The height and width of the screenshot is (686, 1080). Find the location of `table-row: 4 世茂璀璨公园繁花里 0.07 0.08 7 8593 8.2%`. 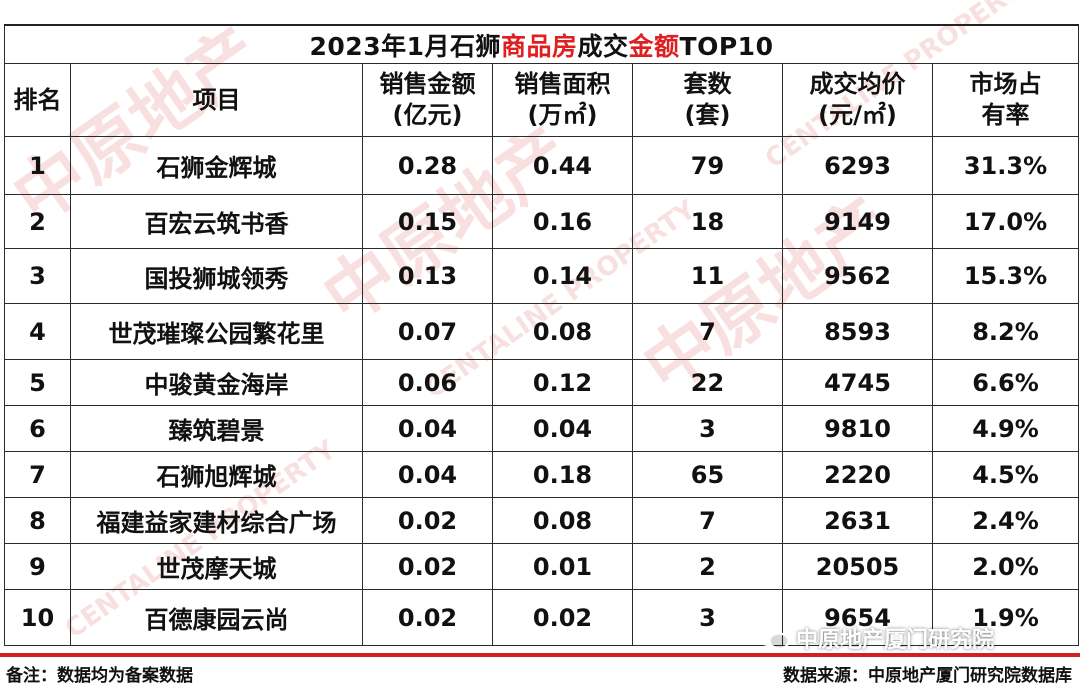

table-row: 4 世茂璀璨公园繁花里 0.07 0.08 7 8593 8.2% is located at coordinates (541, 331).